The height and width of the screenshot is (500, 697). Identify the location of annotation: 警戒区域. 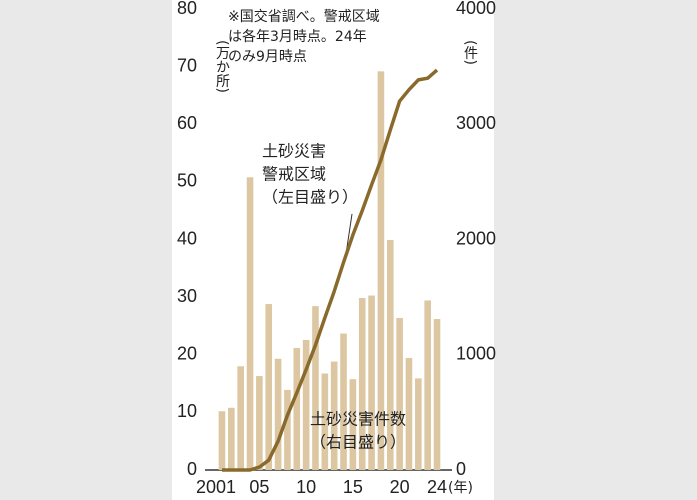
(294, 174).